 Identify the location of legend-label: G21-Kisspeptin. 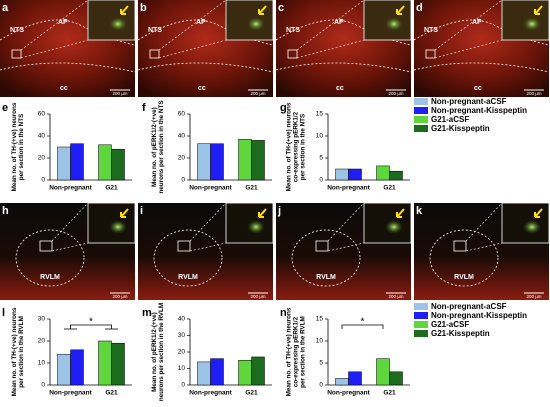
(460, 333).